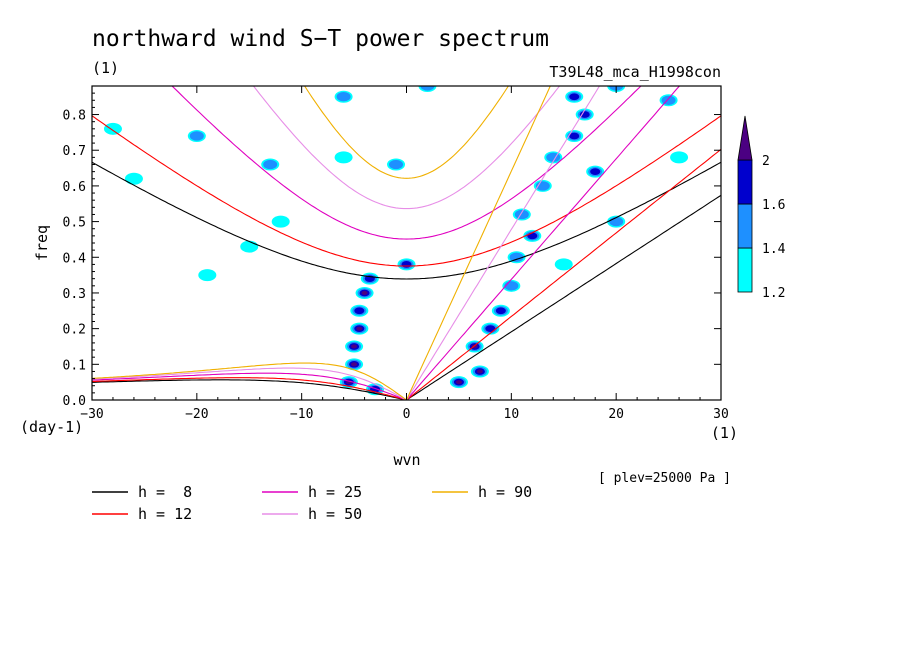  What do you see at coordinates (42, 243) in the screenshot?
I see `y-axis-title: freq` at bounding box center [42, 243].